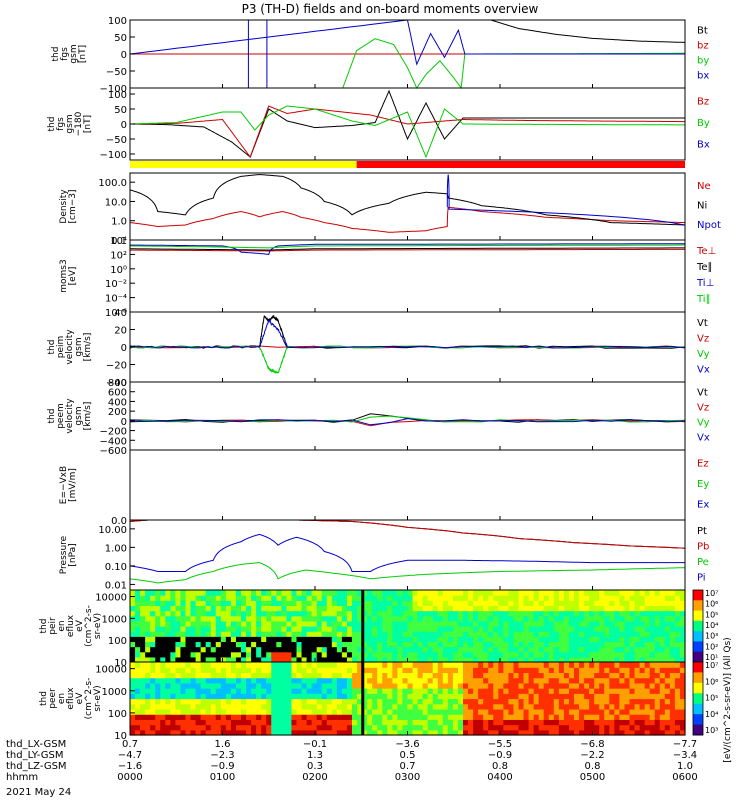 Image resolution: width=750 pixels, height=804 pixels. I want to click on x-tick-label: −6.8, so click(592, 744).